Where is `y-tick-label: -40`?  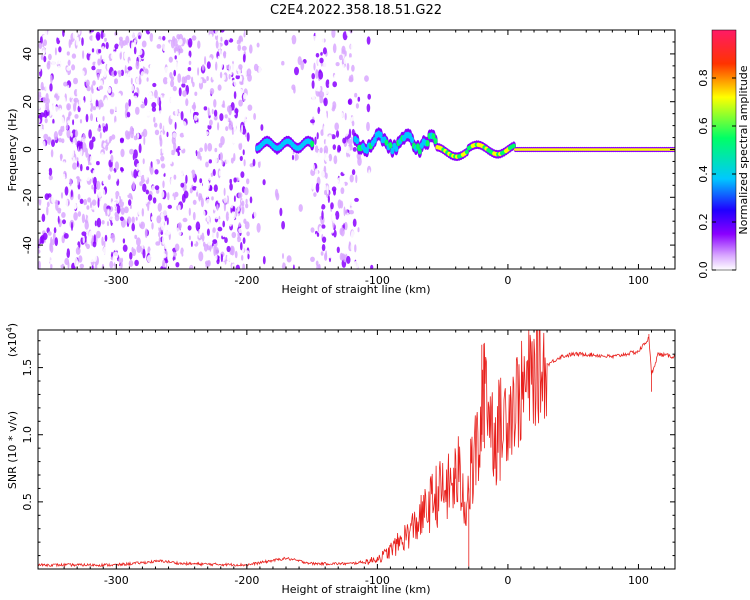 y-tick-label: -40 is located at coordinates (27, 245).